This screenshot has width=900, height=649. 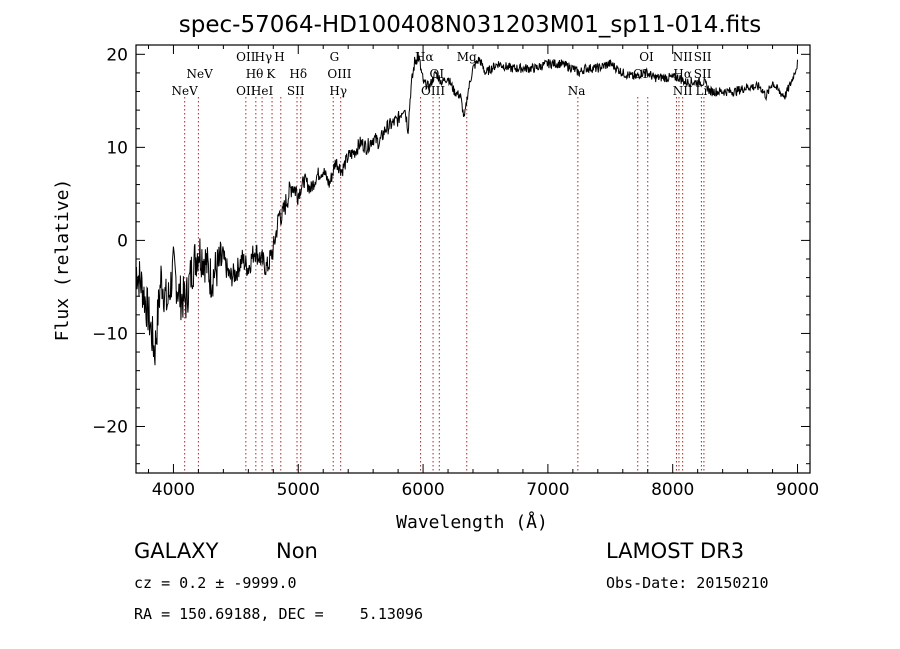 I want to click on y-axis-label: Flux (relative), so click(x=62, y=260).